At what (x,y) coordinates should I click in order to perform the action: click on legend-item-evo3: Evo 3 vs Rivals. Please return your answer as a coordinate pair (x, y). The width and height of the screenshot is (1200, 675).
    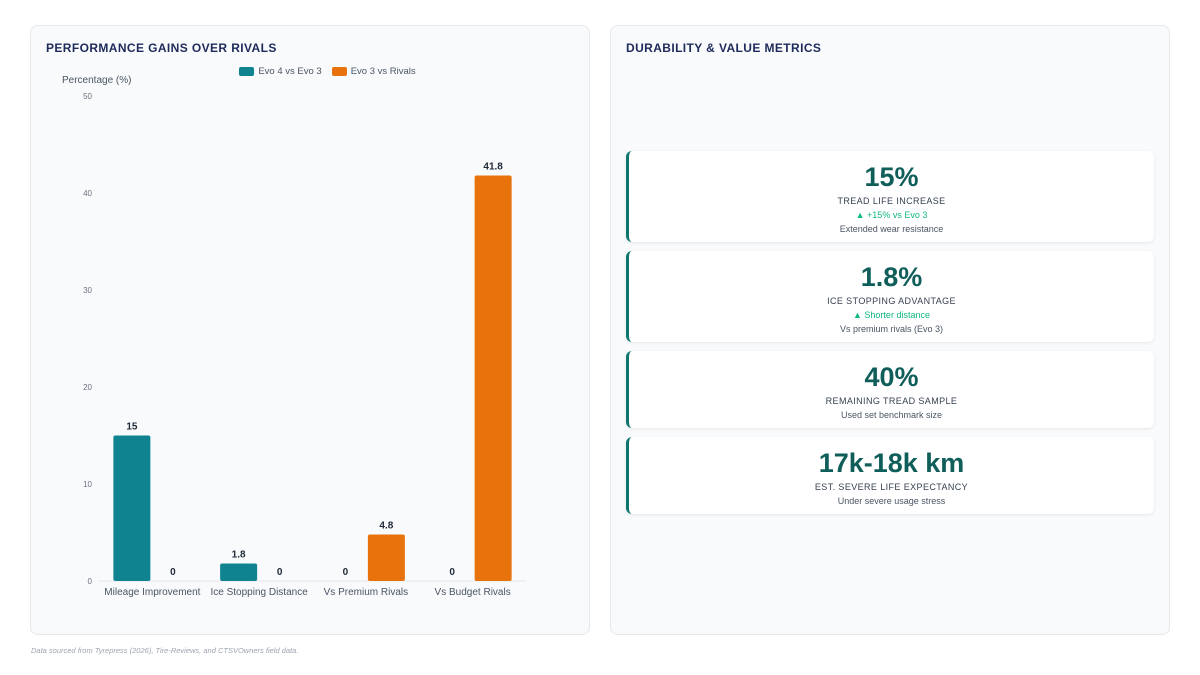
    Looking at the image, I should click on (373, 71).